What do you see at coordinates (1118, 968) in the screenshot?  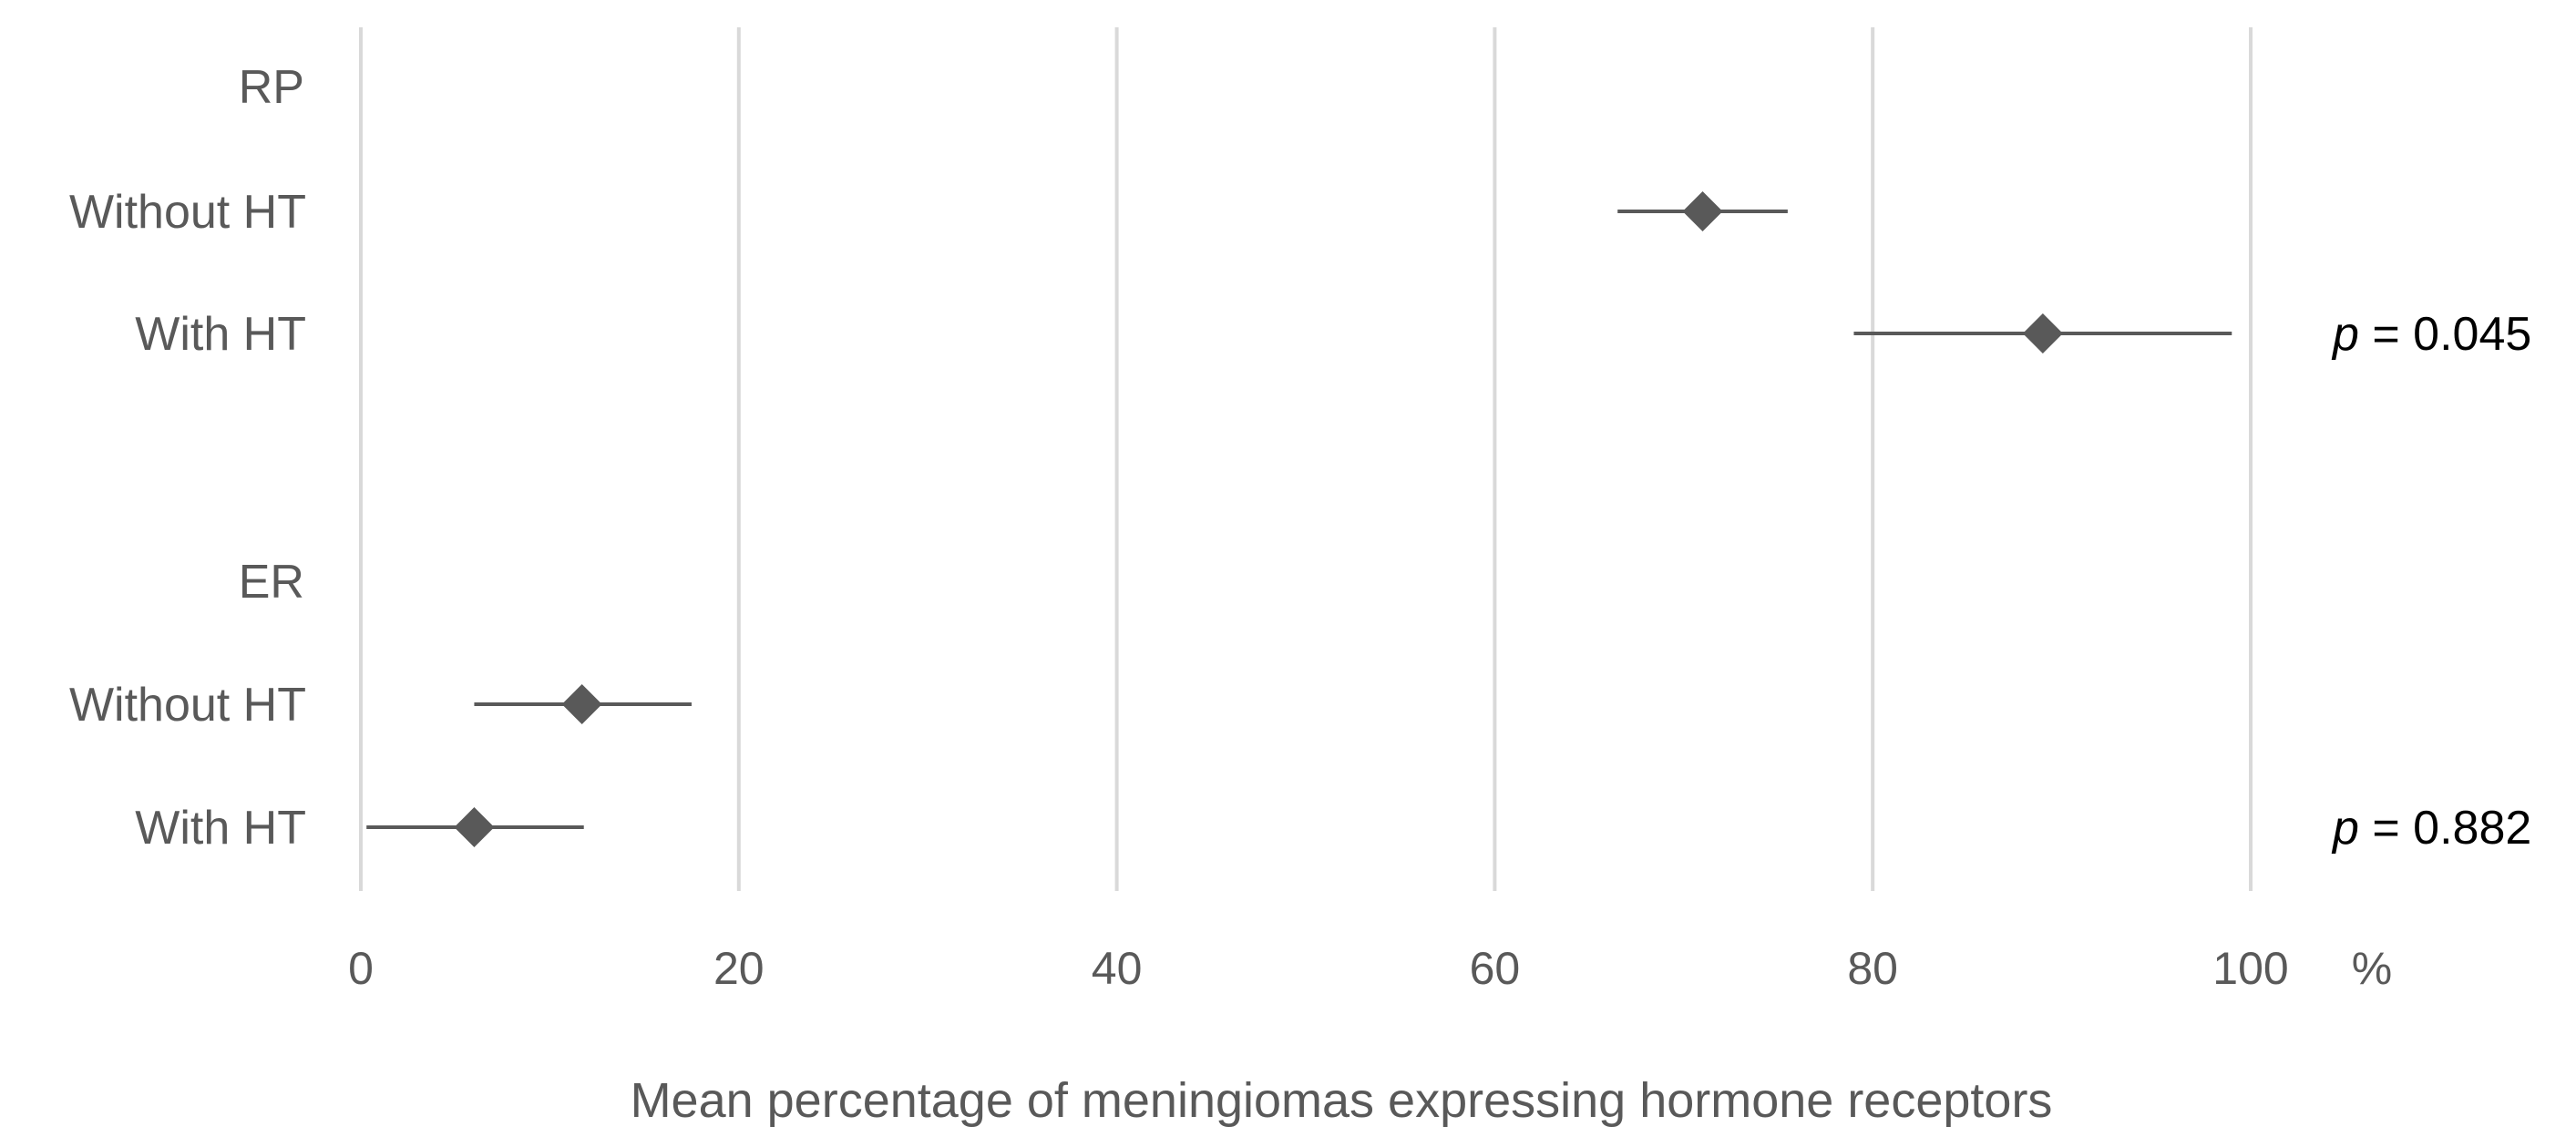 I see `x-tick-label-40: 40` at bounding box center [1118, 968].